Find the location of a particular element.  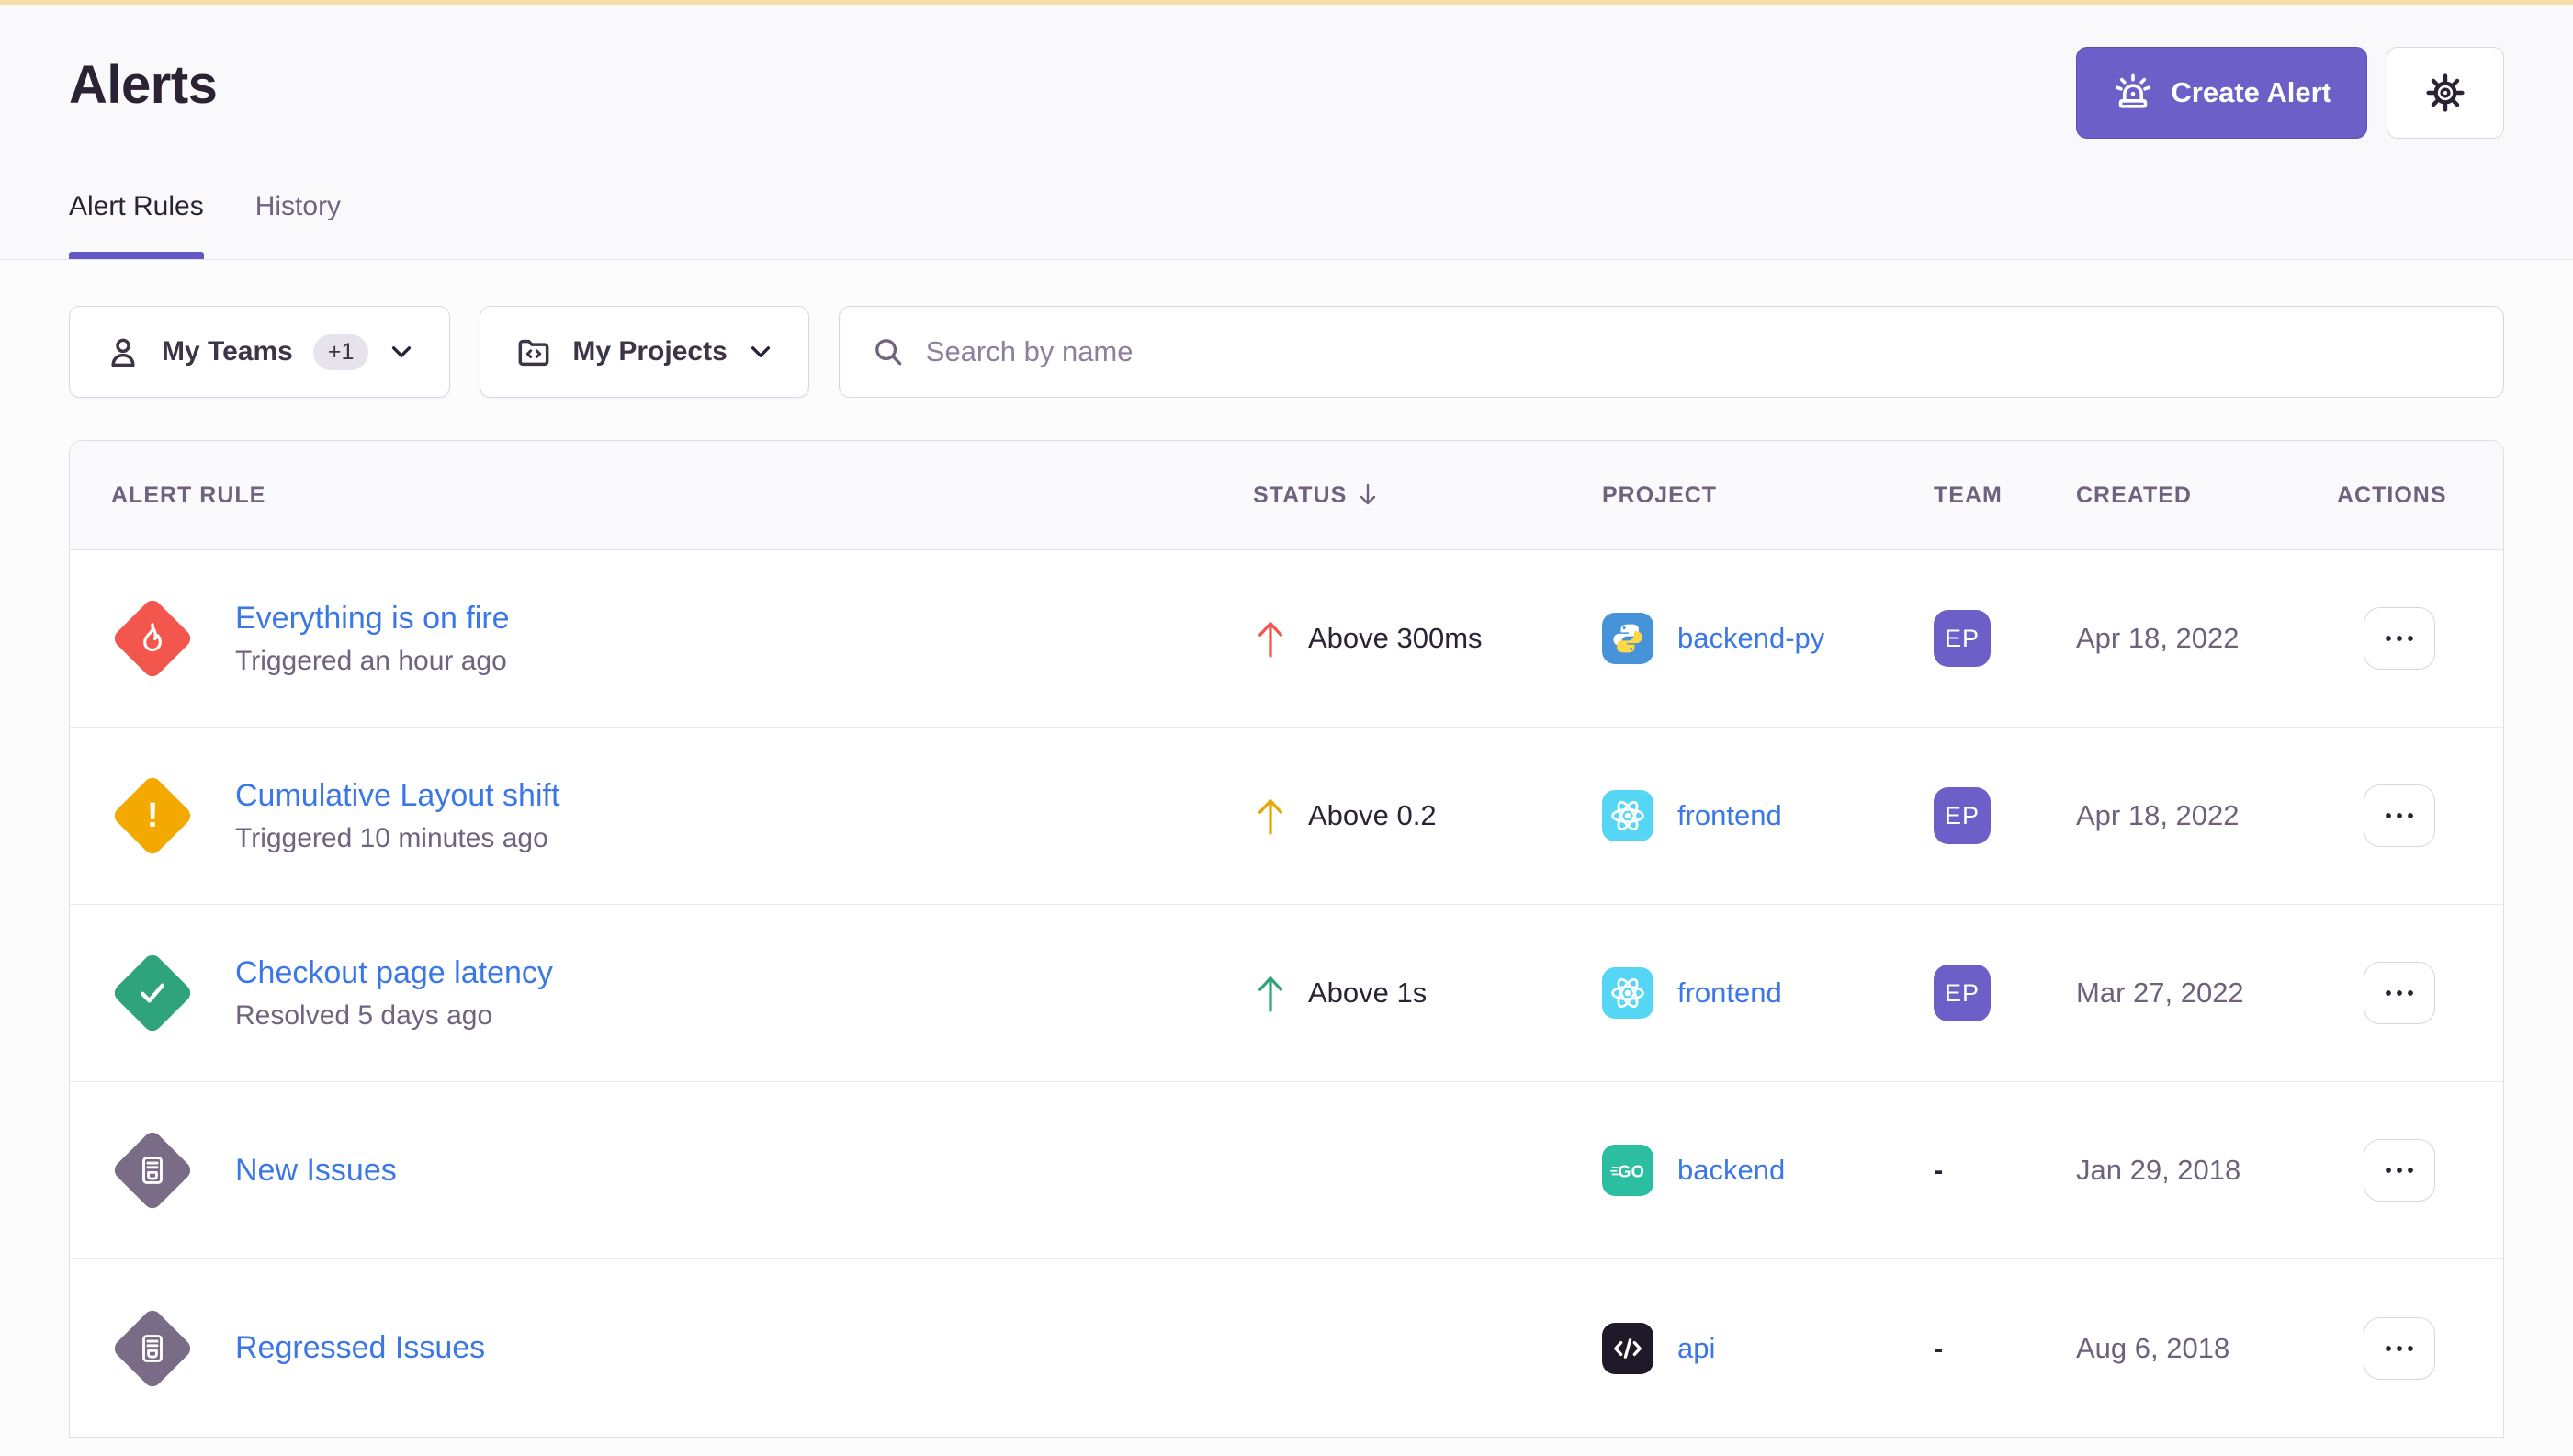

settings-button is located at coordinates (2445, 93).